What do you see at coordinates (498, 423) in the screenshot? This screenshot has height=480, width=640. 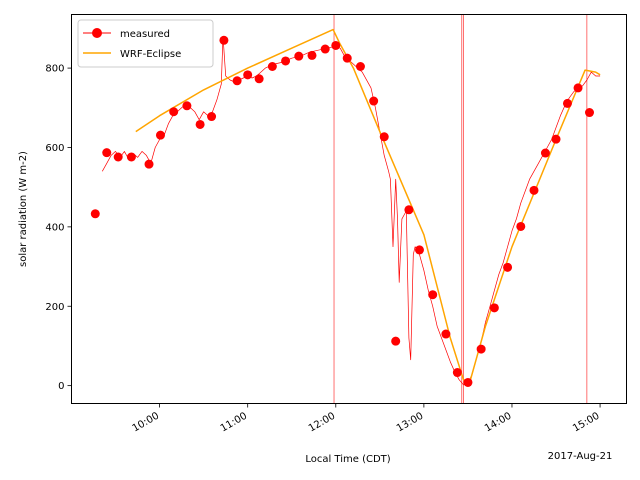 I see `x-tick-label-4: 14:00` at bounding box center [498, 423].